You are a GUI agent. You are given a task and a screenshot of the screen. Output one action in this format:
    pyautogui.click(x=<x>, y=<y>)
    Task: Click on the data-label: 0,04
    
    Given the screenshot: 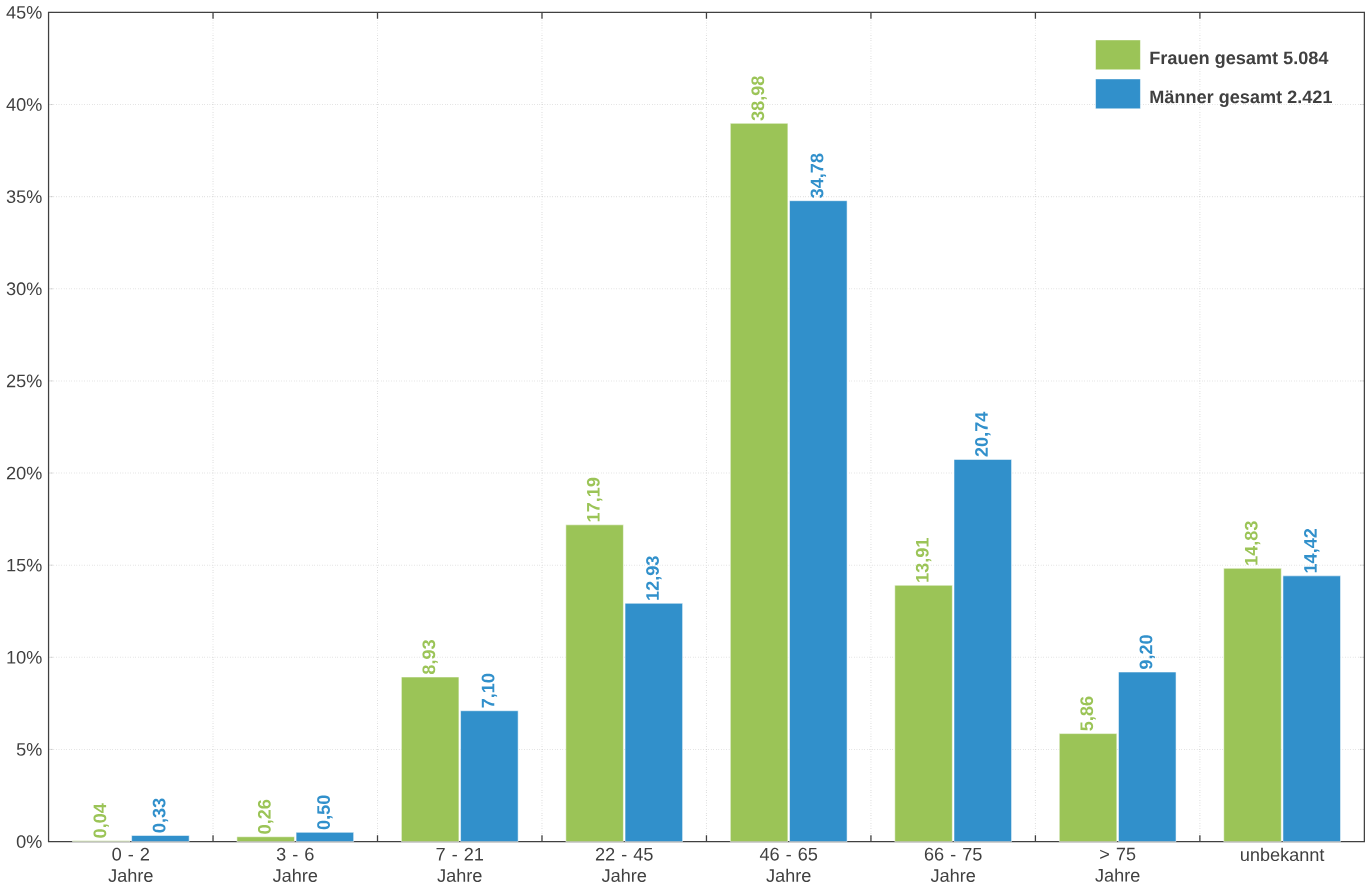 What is the action you would take?
    pyautogui.click(x=101, y=820)
    